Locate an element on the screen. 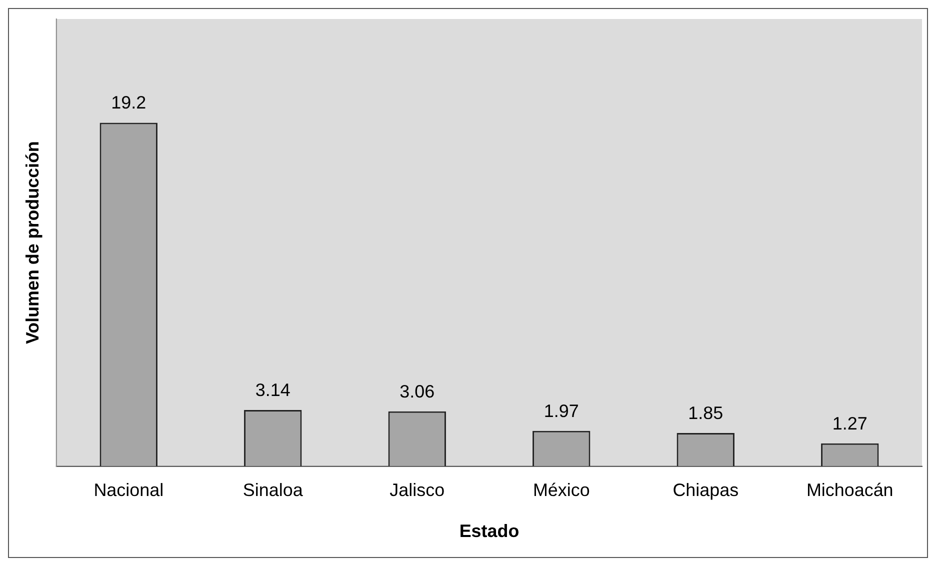  x-axis-title: Estado is located at coordinates (489, 531).